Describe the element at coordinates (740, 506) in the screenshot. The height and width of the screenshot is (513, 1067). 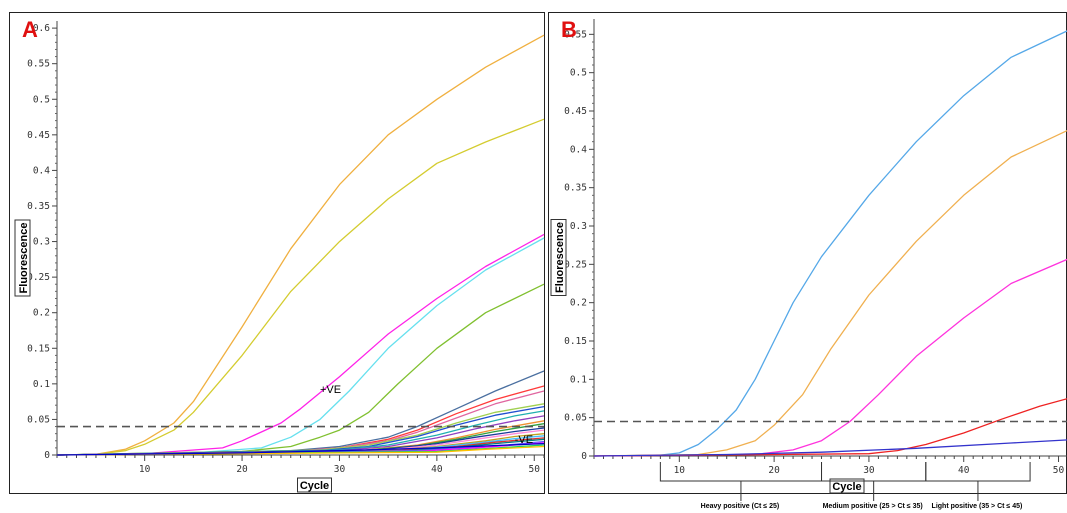
I see `category-label: Heavy positive (Ct ≤ 25)` at that location.